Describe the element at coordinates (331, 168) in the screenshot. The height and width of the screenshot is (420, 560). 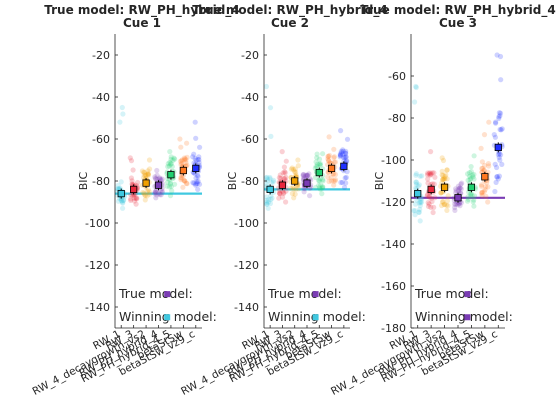
I see `mean-marker-betastsw` at that location.